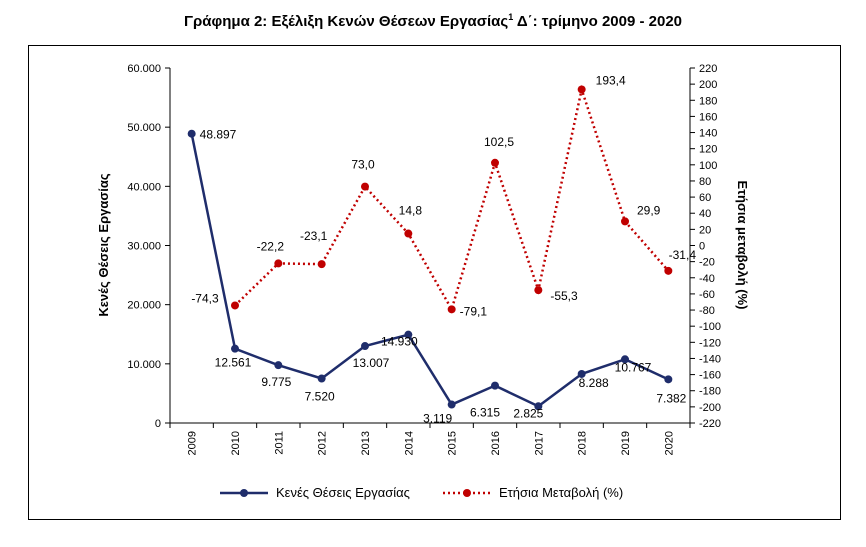 The width and height of the screenshot is (866, 547). Describe the element at coordinates (236, 443) in the screenshot. I see `x-tick-label: 2010` at that location.